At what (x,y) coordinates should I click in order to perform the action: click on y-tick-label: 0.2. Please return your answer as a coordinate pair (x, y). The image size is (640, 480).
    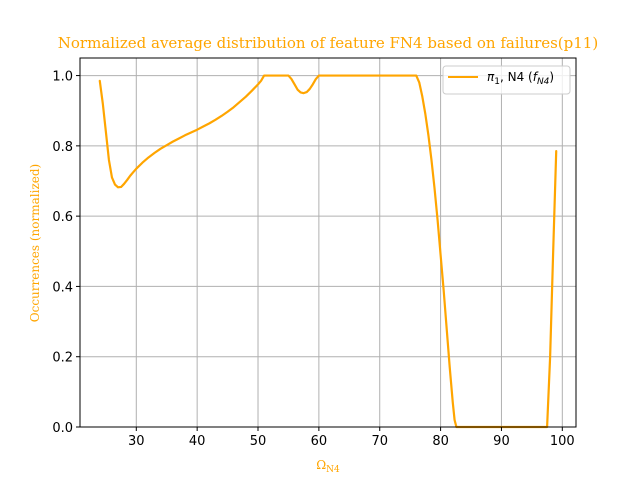
    Looking at the image, I should click on (62, 358).